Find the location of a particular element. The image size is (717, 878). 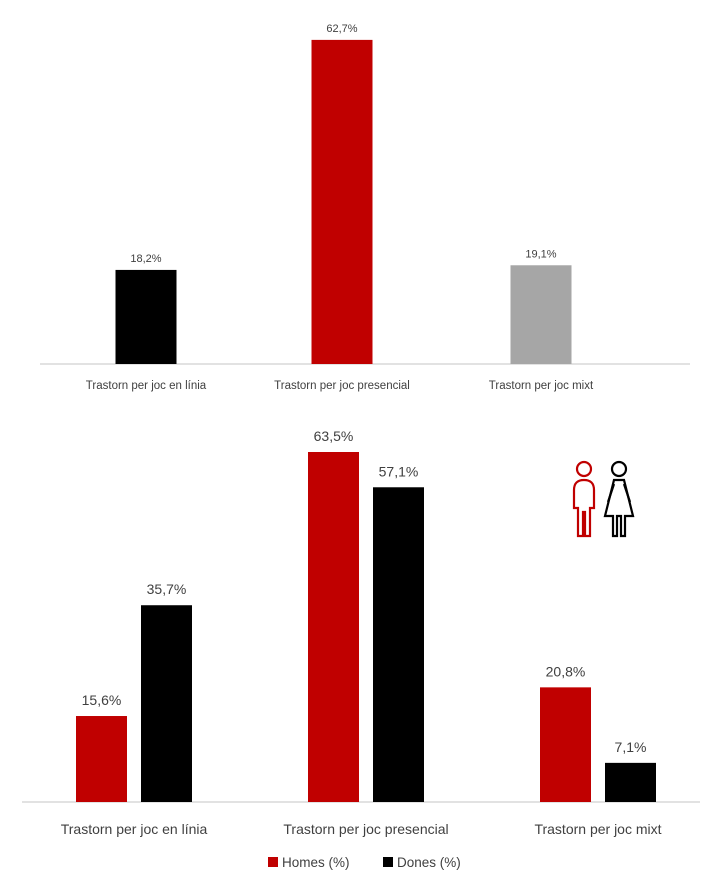

data-label: 62,7% is located at coordinates (341, 29).